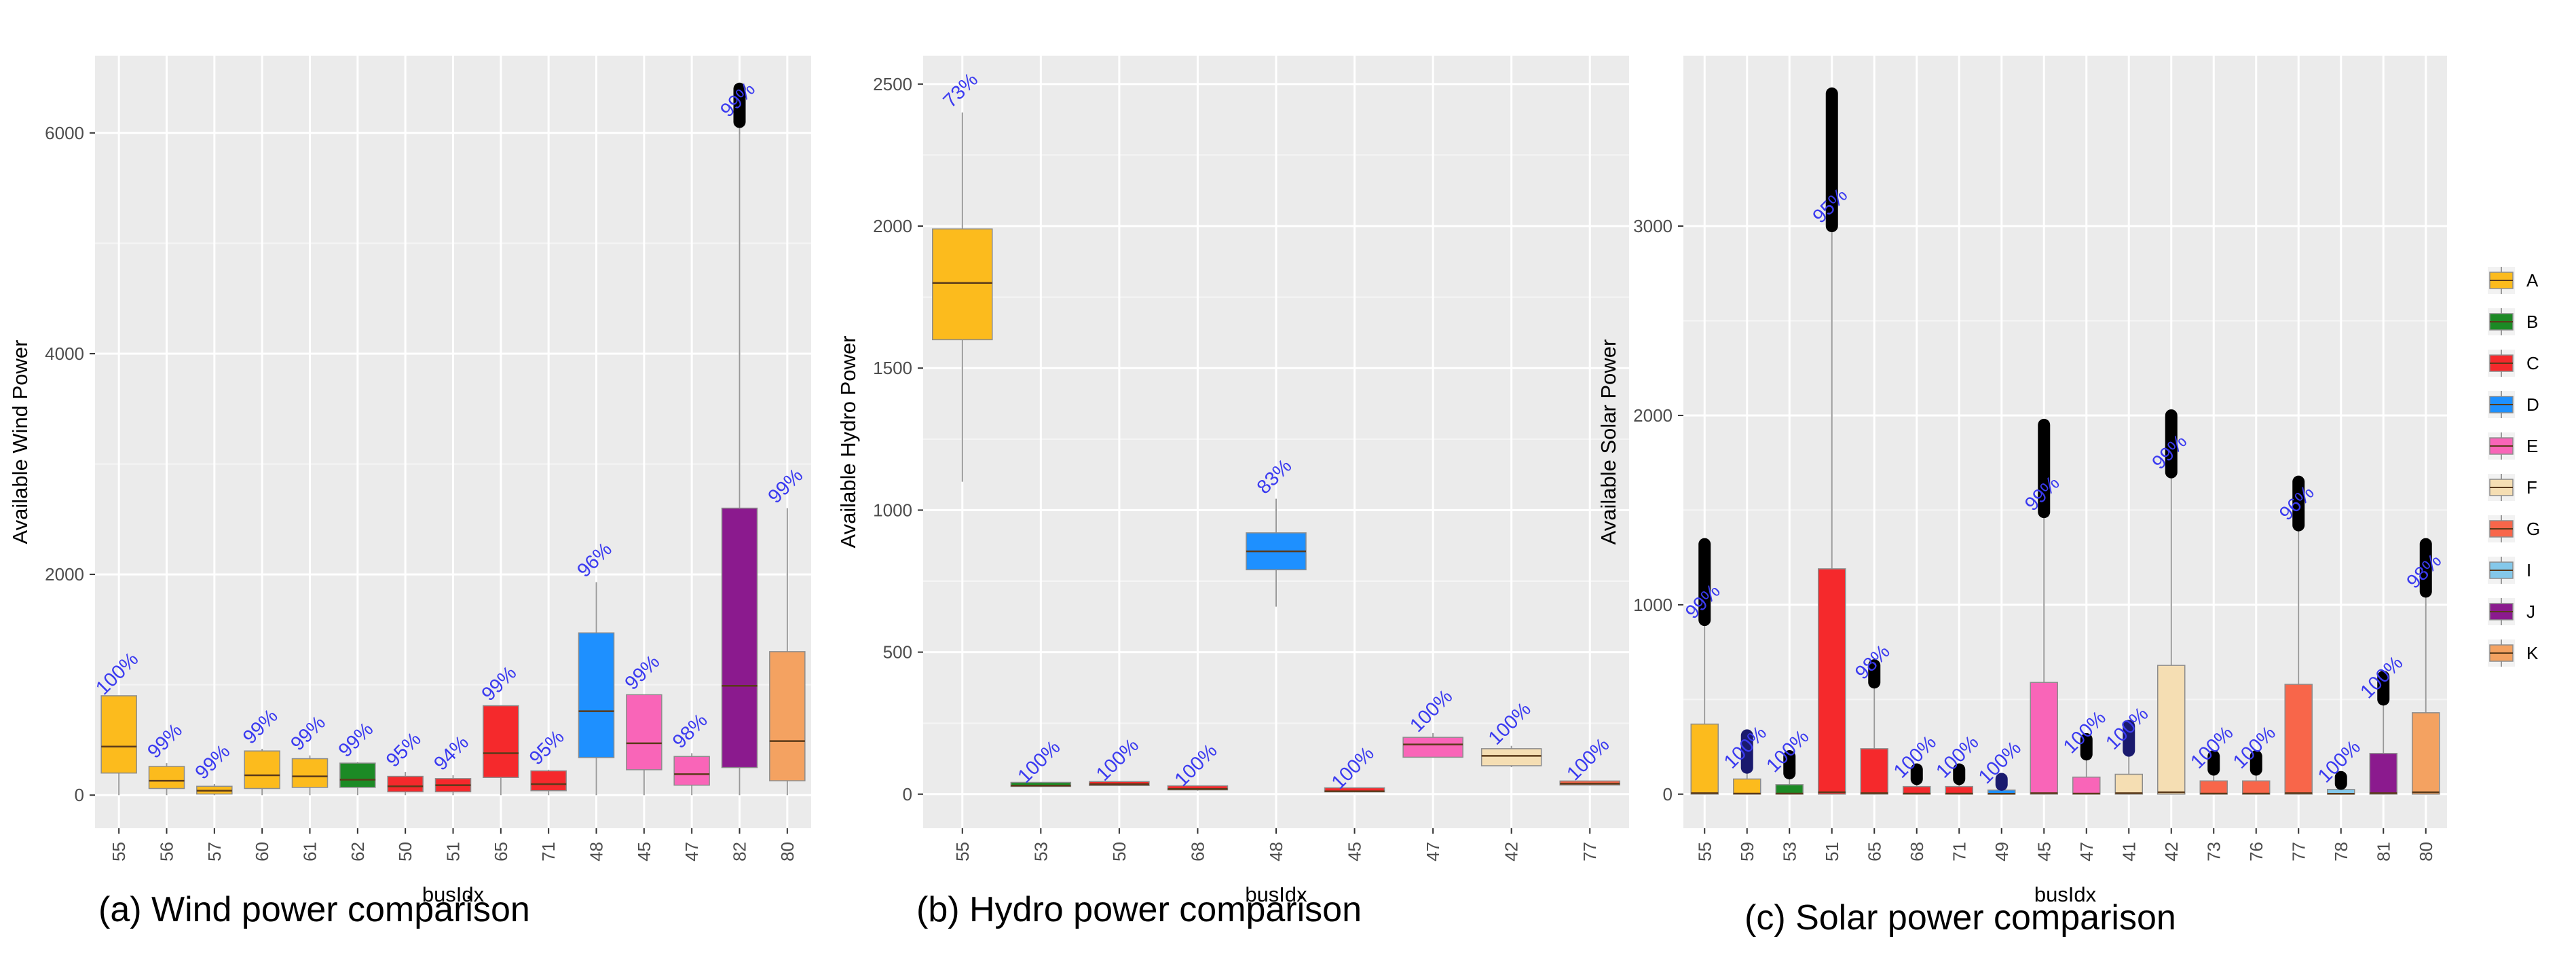 Image resolution: width=2576 pixels, height=964 pixels. What do you see at coordinates (2533, 280) in the screenshot?
I see `legend-label-A: A` at bounding box center [2533, 280].